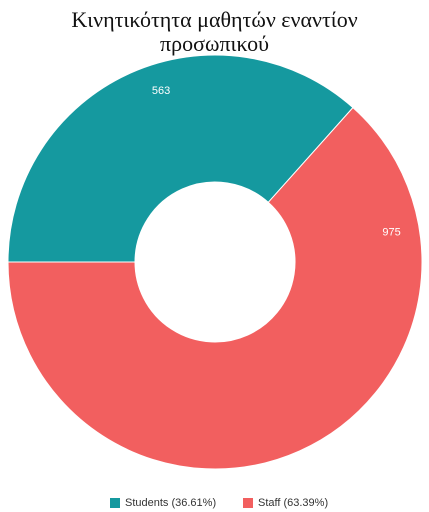 This screenshot has height=512, width=429. What do you see at coordinates (214, 31) in the screenshot?
I see `chart-title: Κινητικότητα μαθητών εναντίον προσωπικού` at bounding box center [214, 31].